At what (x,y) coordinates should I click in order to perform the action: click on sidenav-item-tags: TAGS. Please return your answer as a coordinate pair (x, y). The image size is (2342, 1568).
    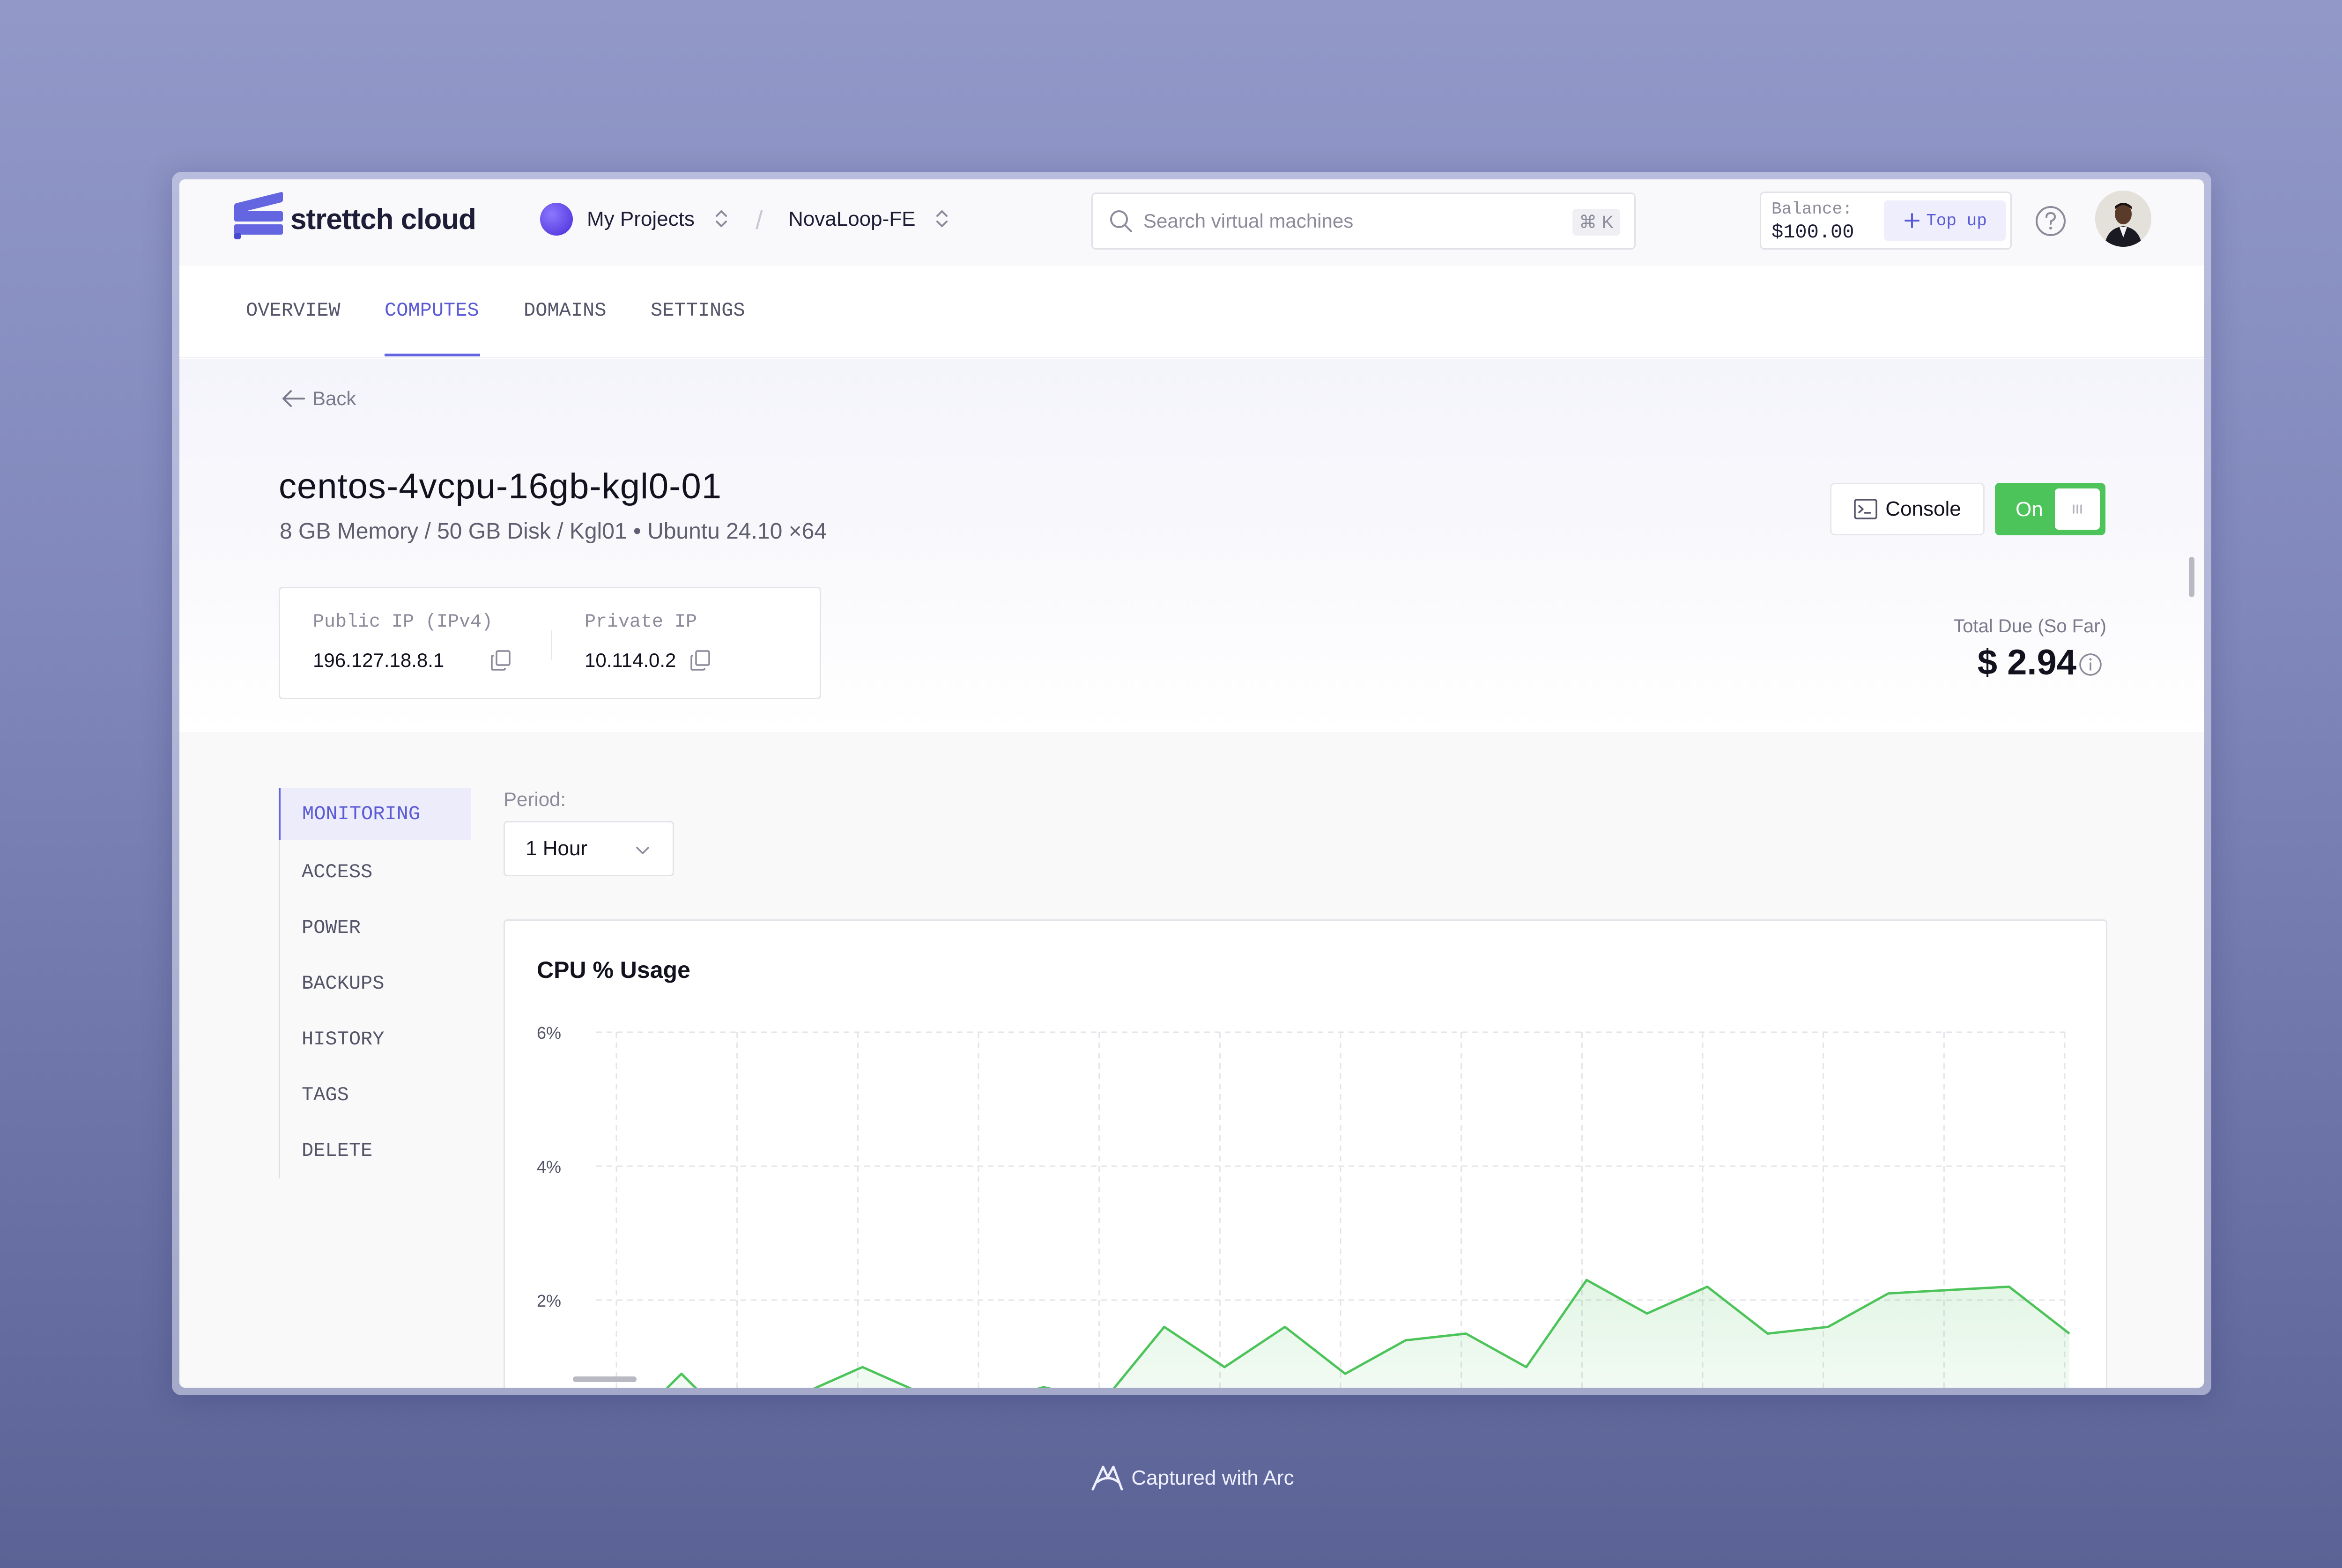
    Looking at the image, I should click on (325, 1094).